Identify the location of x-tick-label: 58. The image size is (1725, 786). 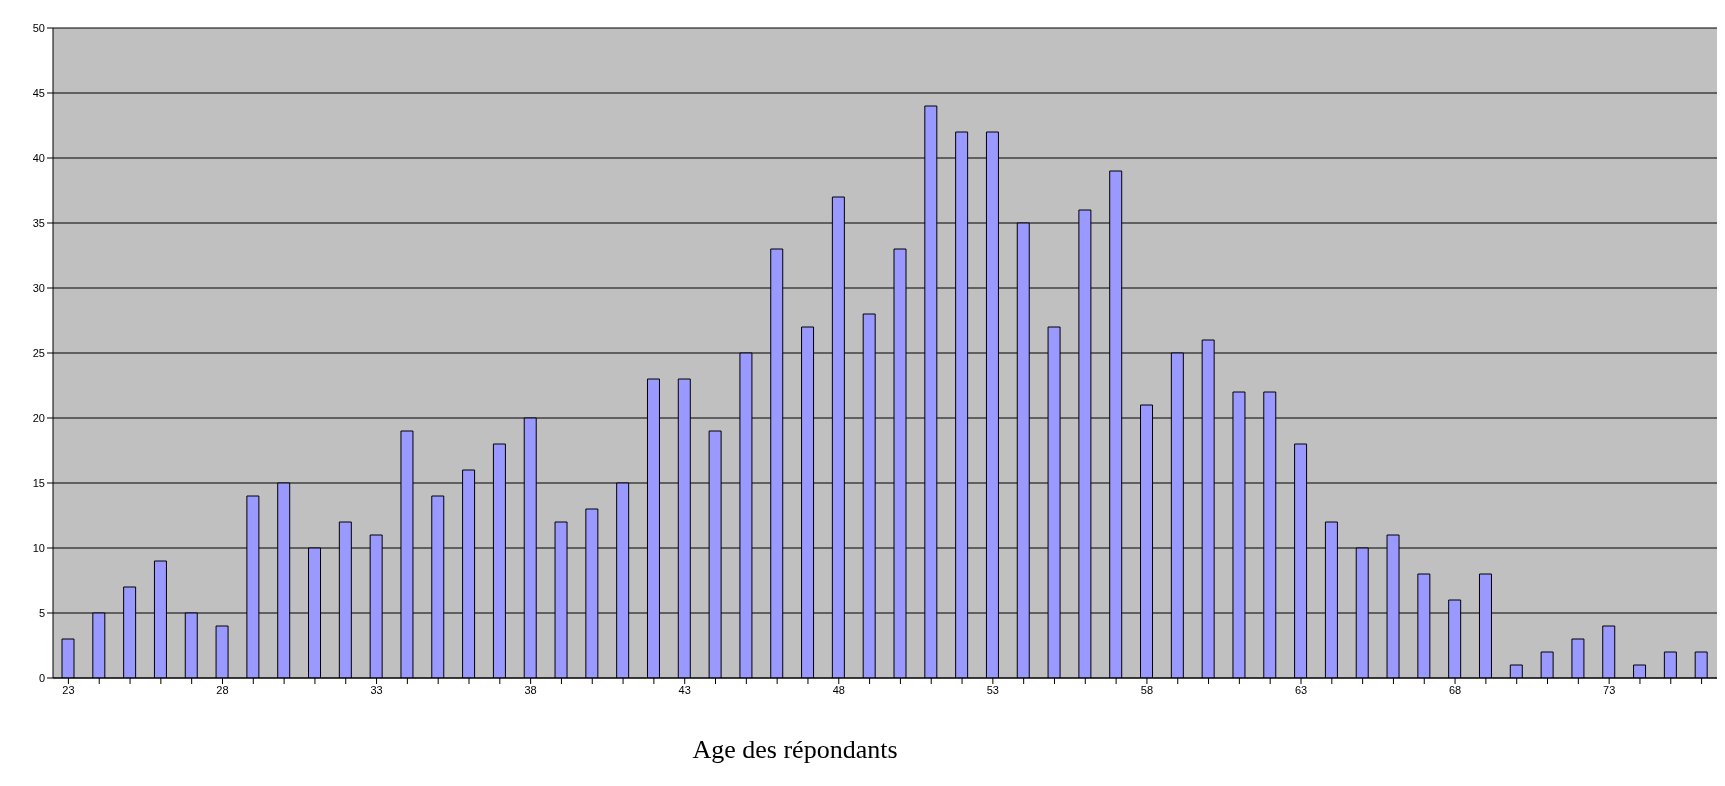
(1147, 689).